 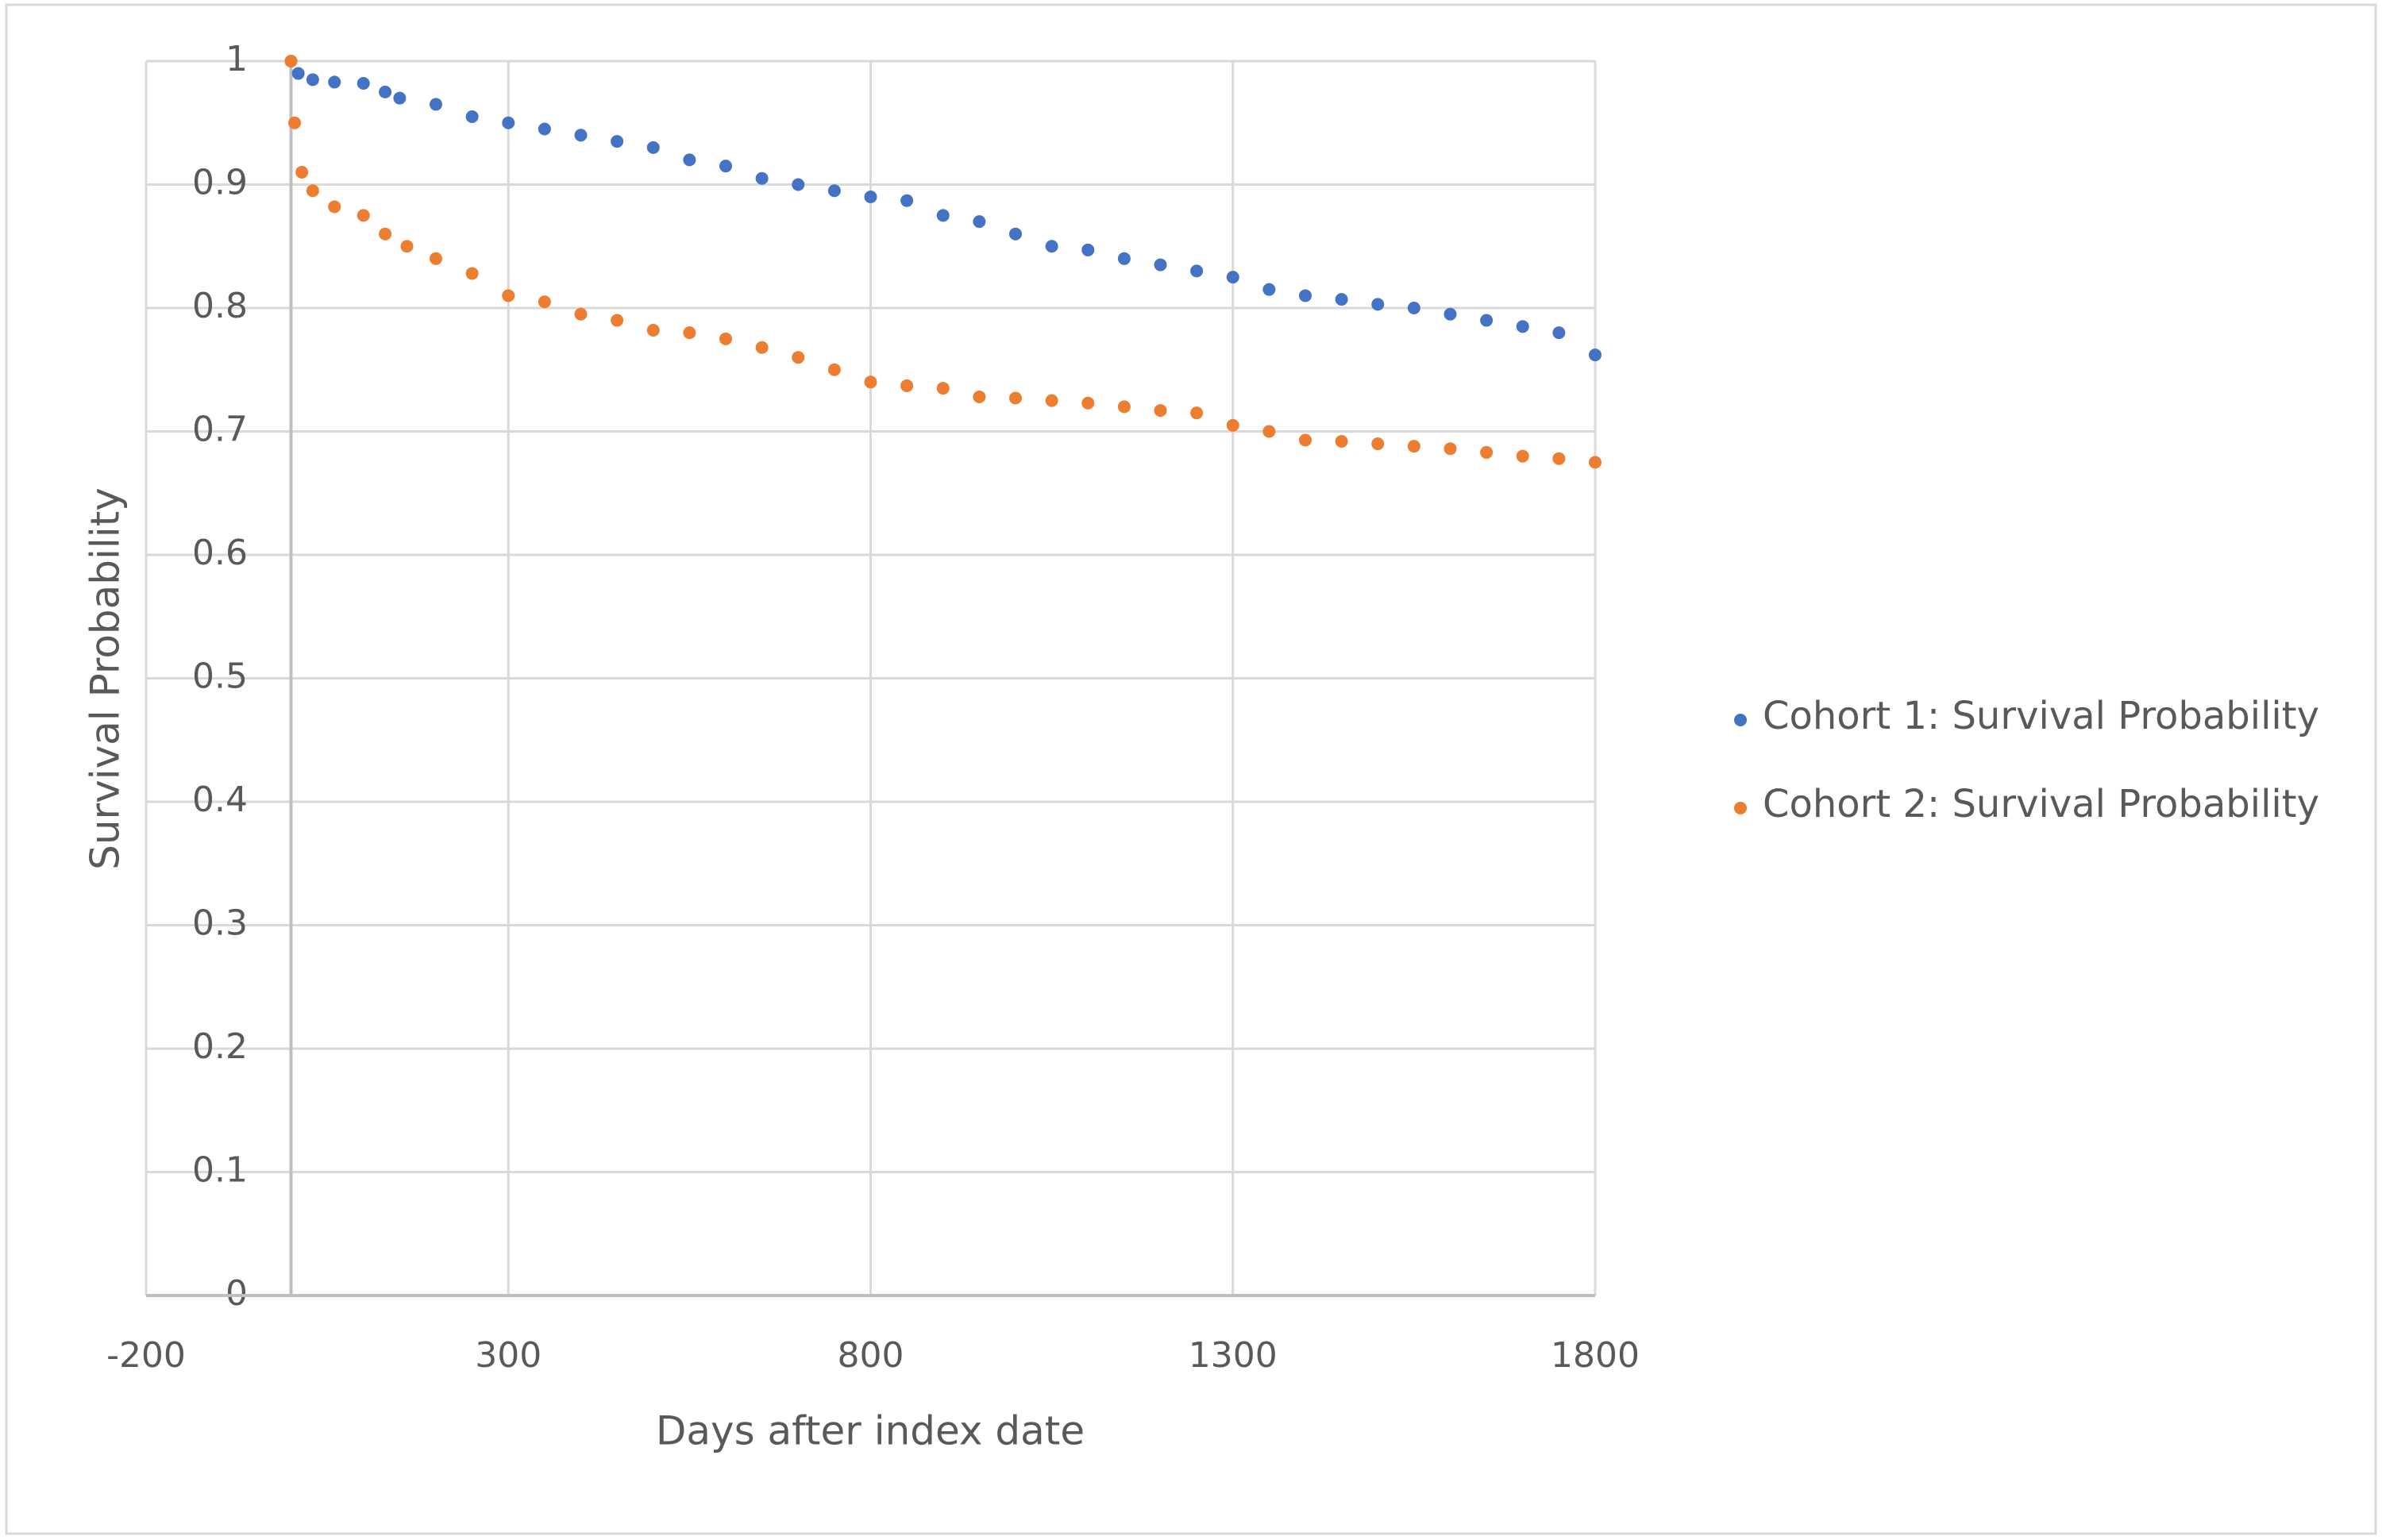 What do you see at coordinates (220, 553) in the screenshot?
I see `y-tick-label: 0.6` at bounding box center [220, 553].